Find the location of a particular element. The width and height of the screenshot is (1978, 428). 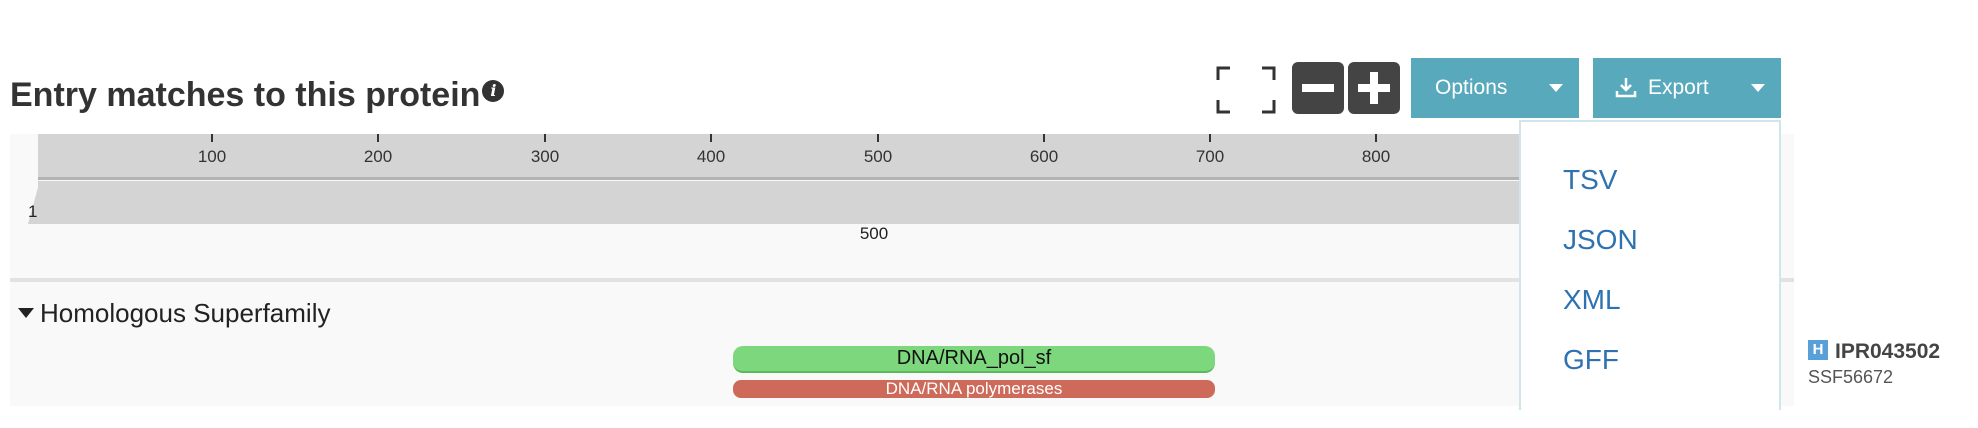

section-toggle-homologous-superfamily: Homologous Superfamily is located at coordinates (174, 313).